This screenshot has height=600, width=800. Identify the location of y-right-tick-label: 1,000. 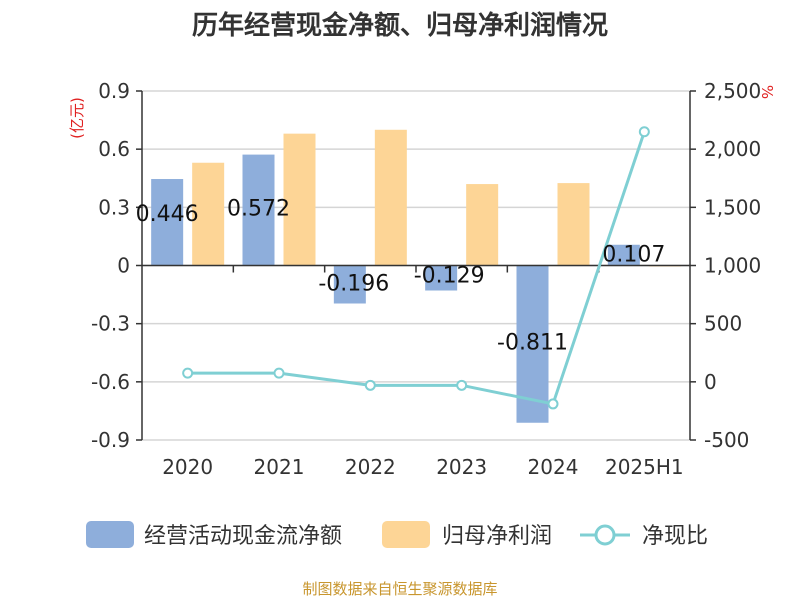
(732, 266).